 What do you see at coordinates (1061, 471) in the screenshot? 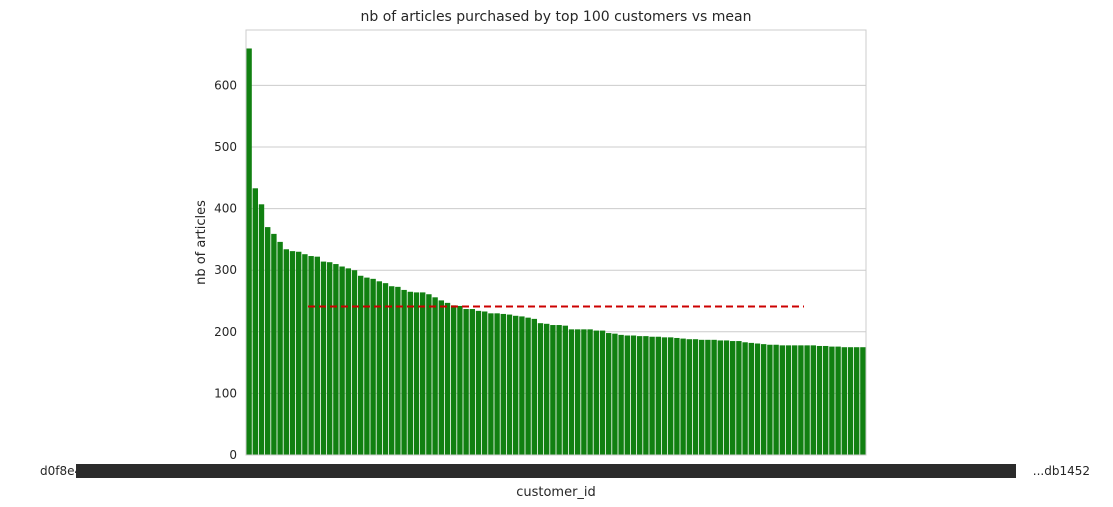
I see `x-tick-label-last: ...db1452` at bounding box center [1061, 471].